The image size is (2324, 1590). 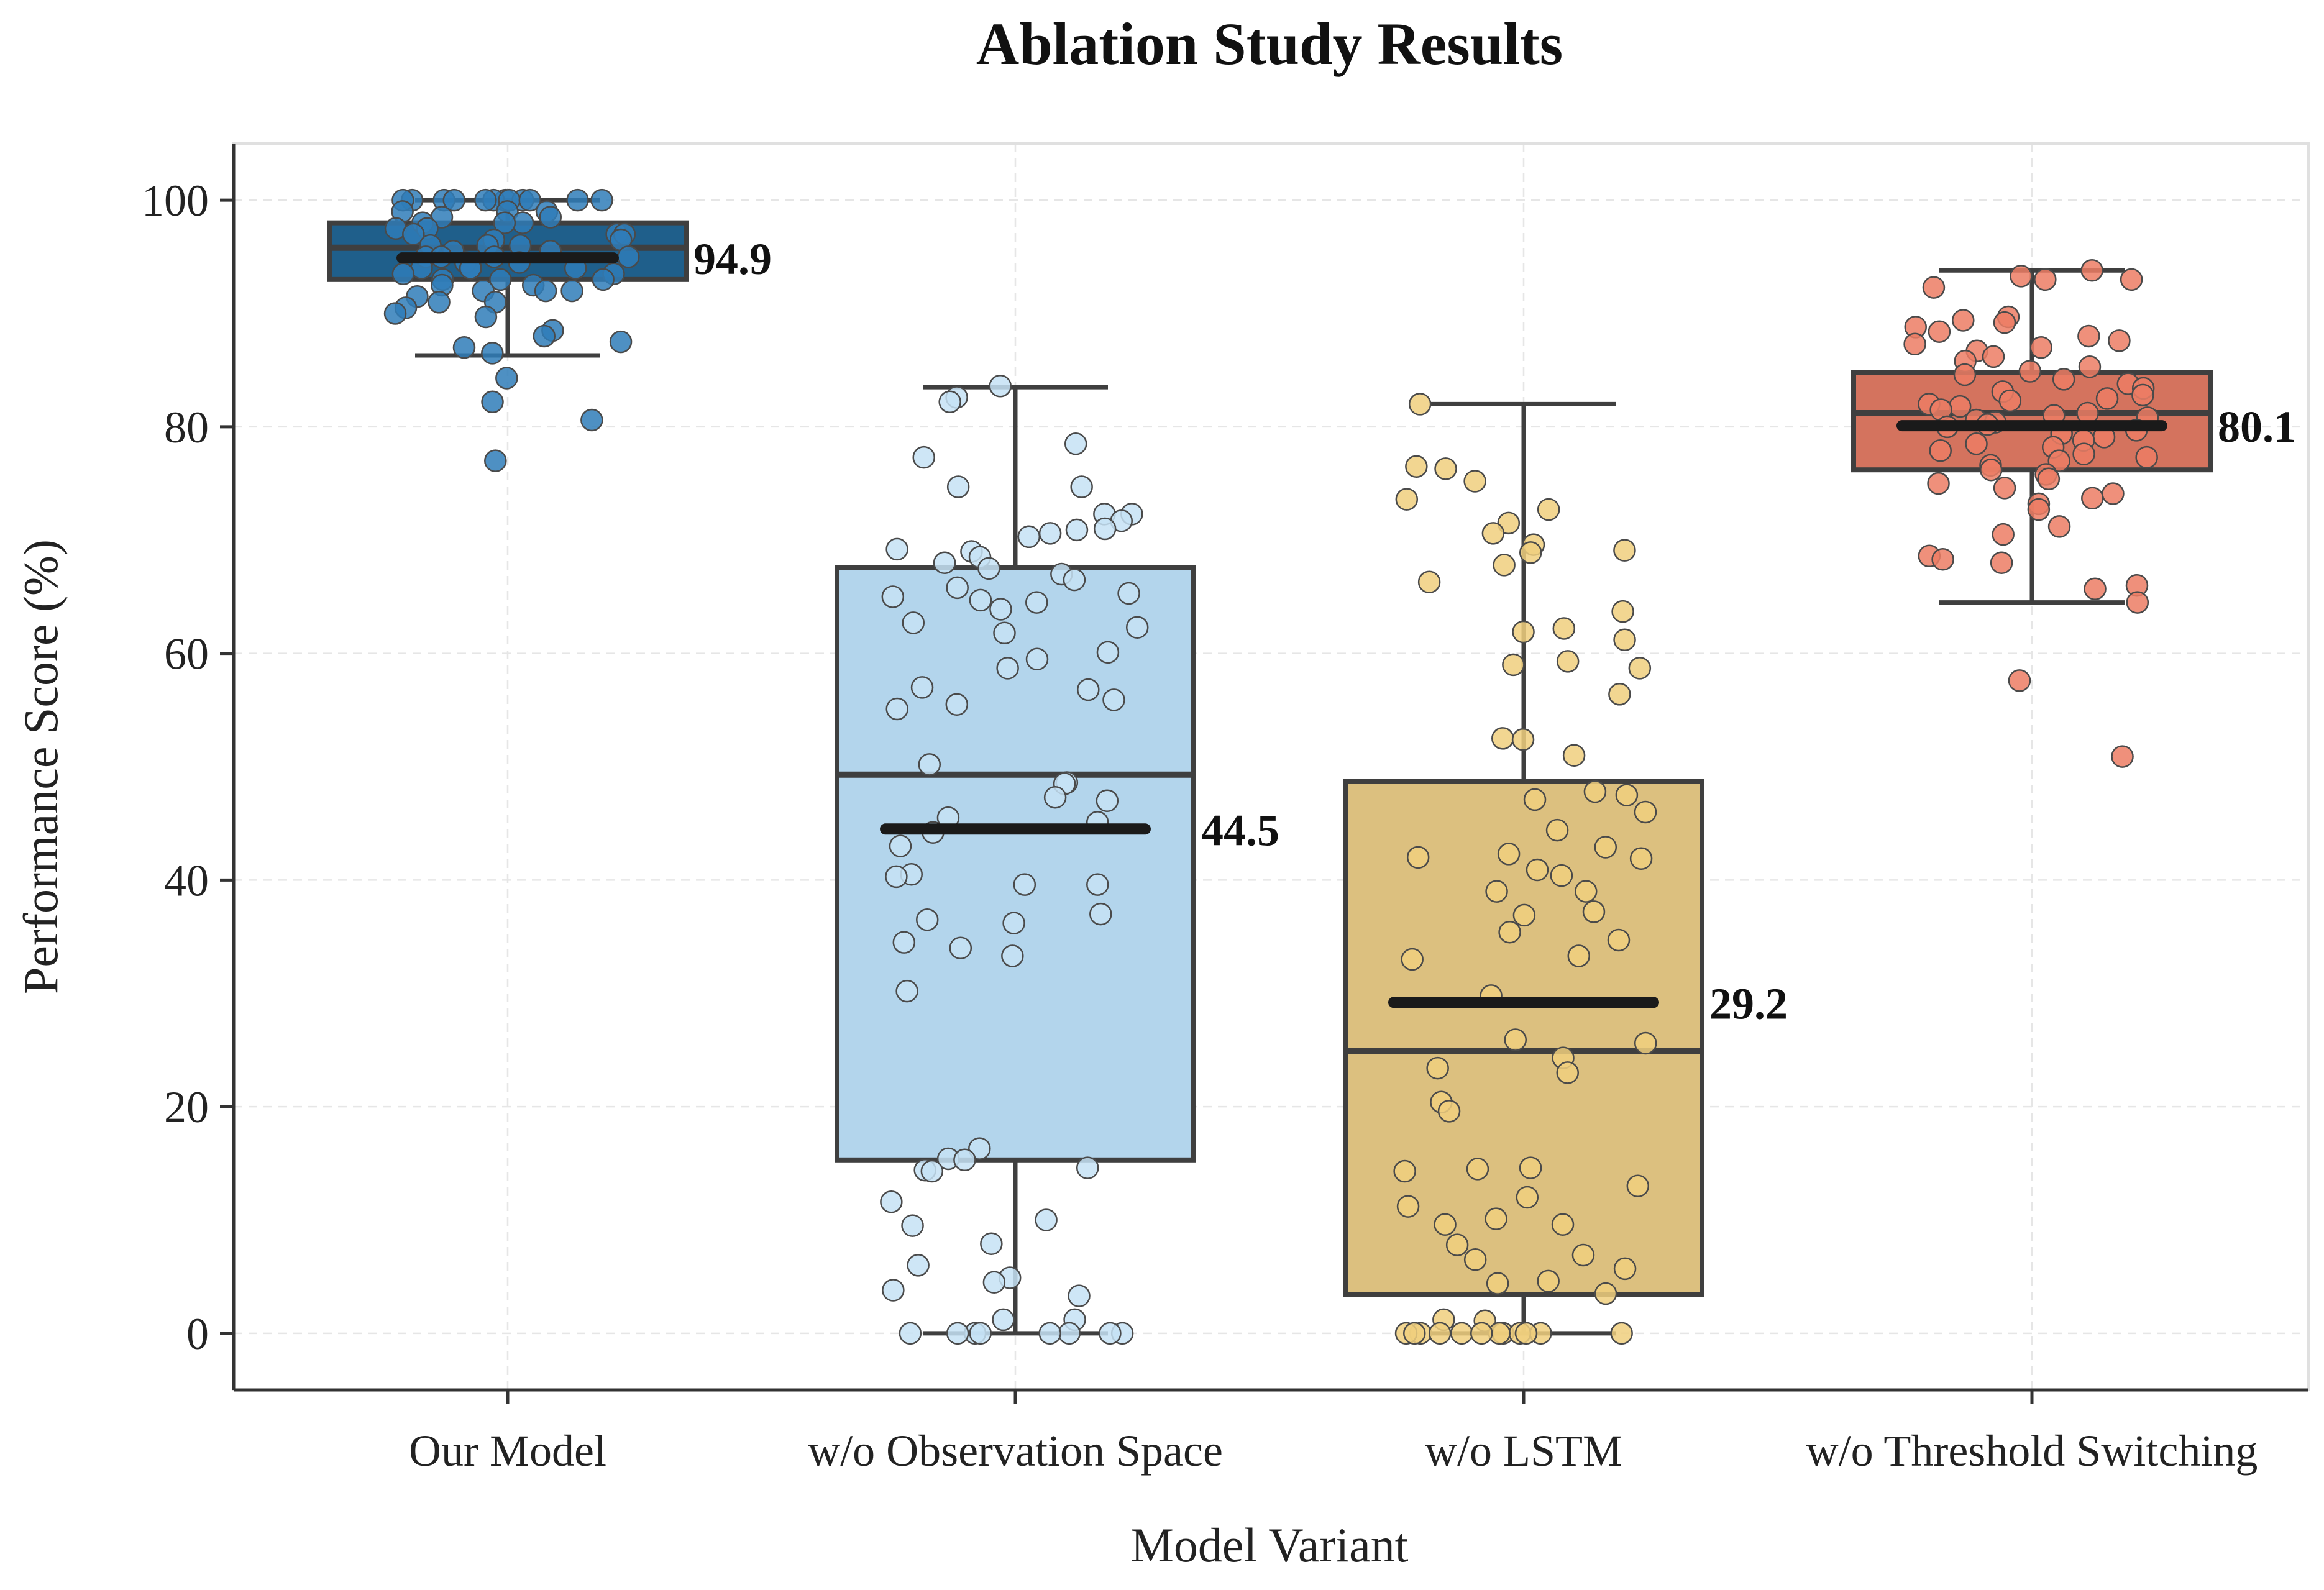 I want to click on y-tick-label: 0, so click(x=197, y=1334).